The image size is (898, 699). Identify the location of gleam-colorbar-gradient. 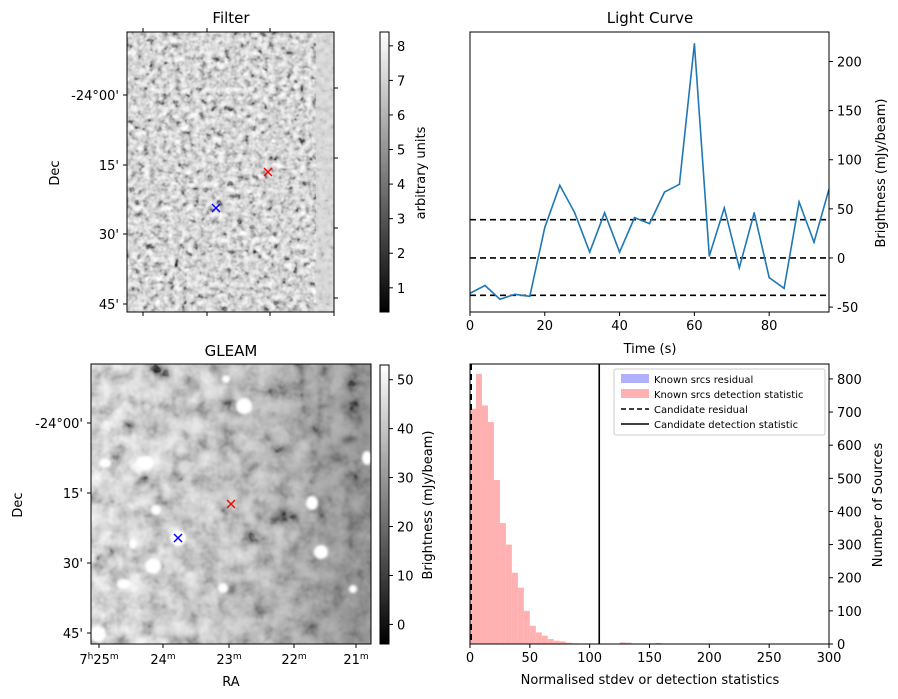
(384, 504).